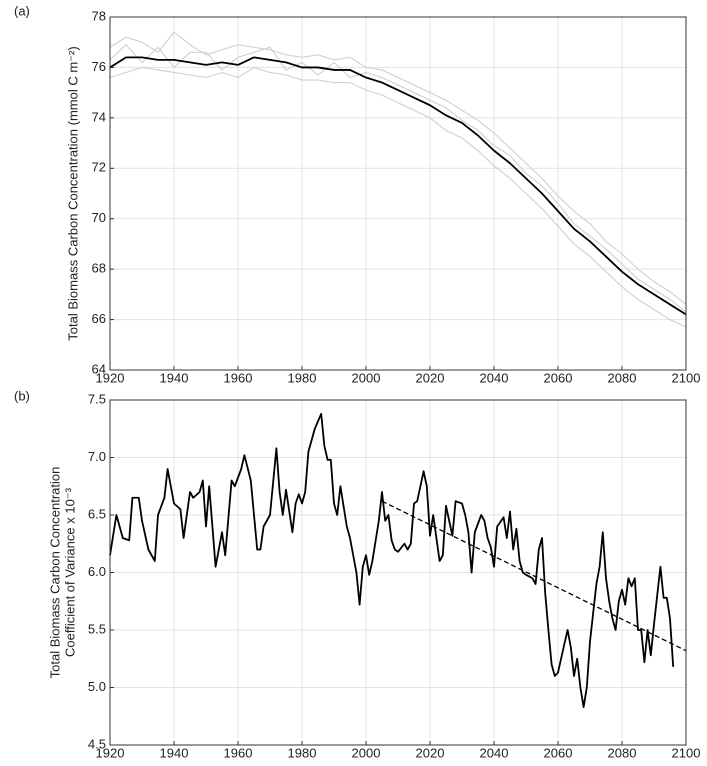 The image size is (707, 766). Describe the element at coordinates (97, 743) in the screenshot. I see `y-tick-label: 4.5` at that location.